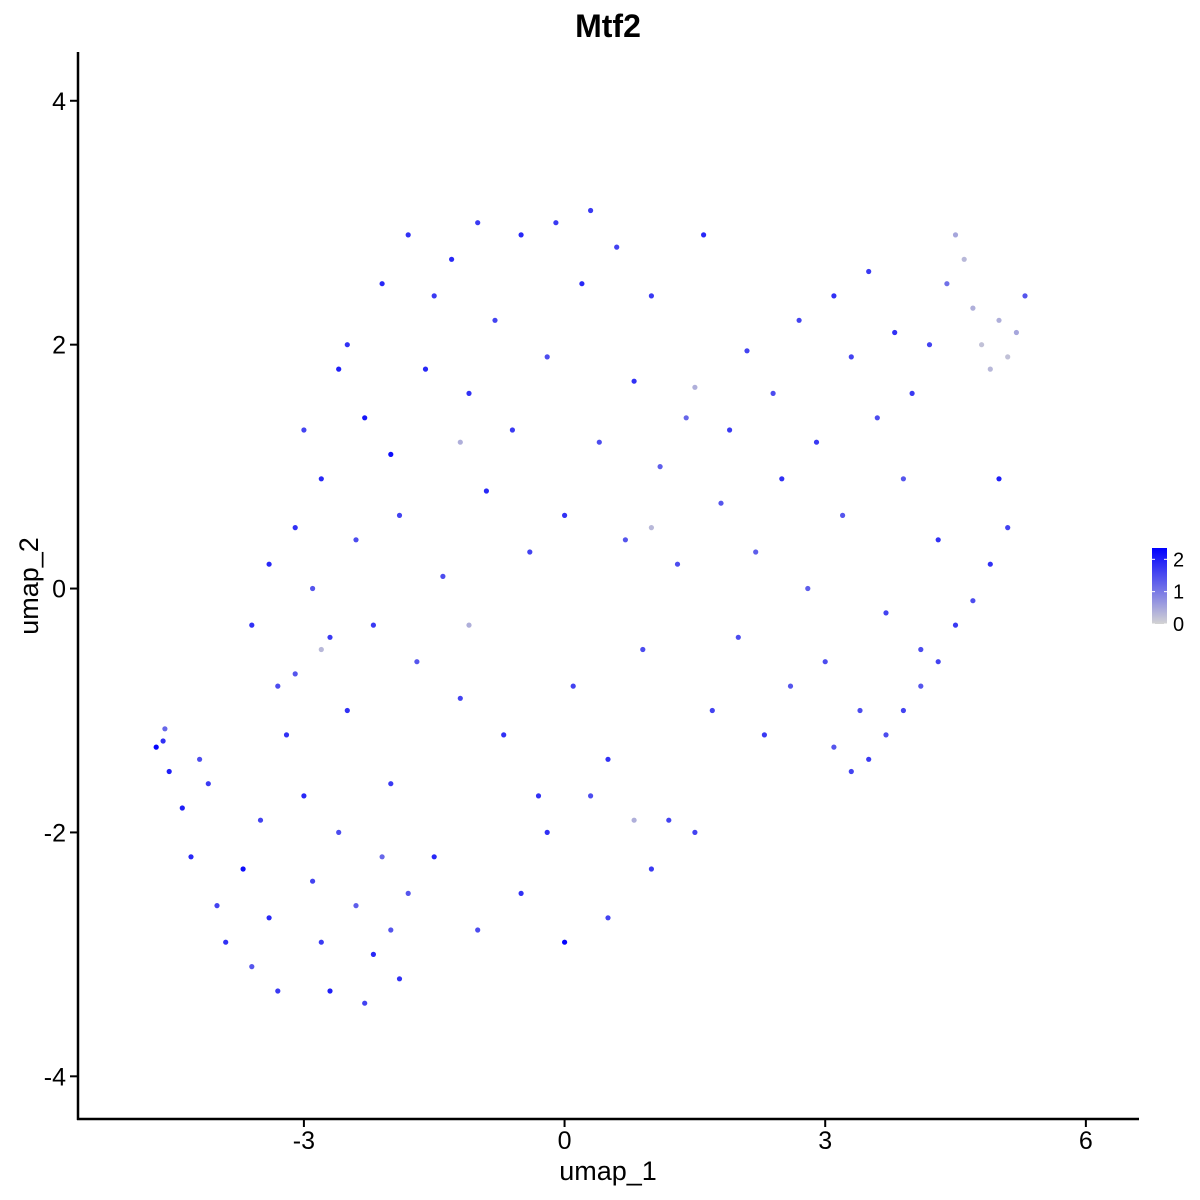 The height and width of the screenshot is (1200, 1200). Describe the element at coordinates (59, 102) in the screenshot. I see `y-tick-label: 4` at that location.